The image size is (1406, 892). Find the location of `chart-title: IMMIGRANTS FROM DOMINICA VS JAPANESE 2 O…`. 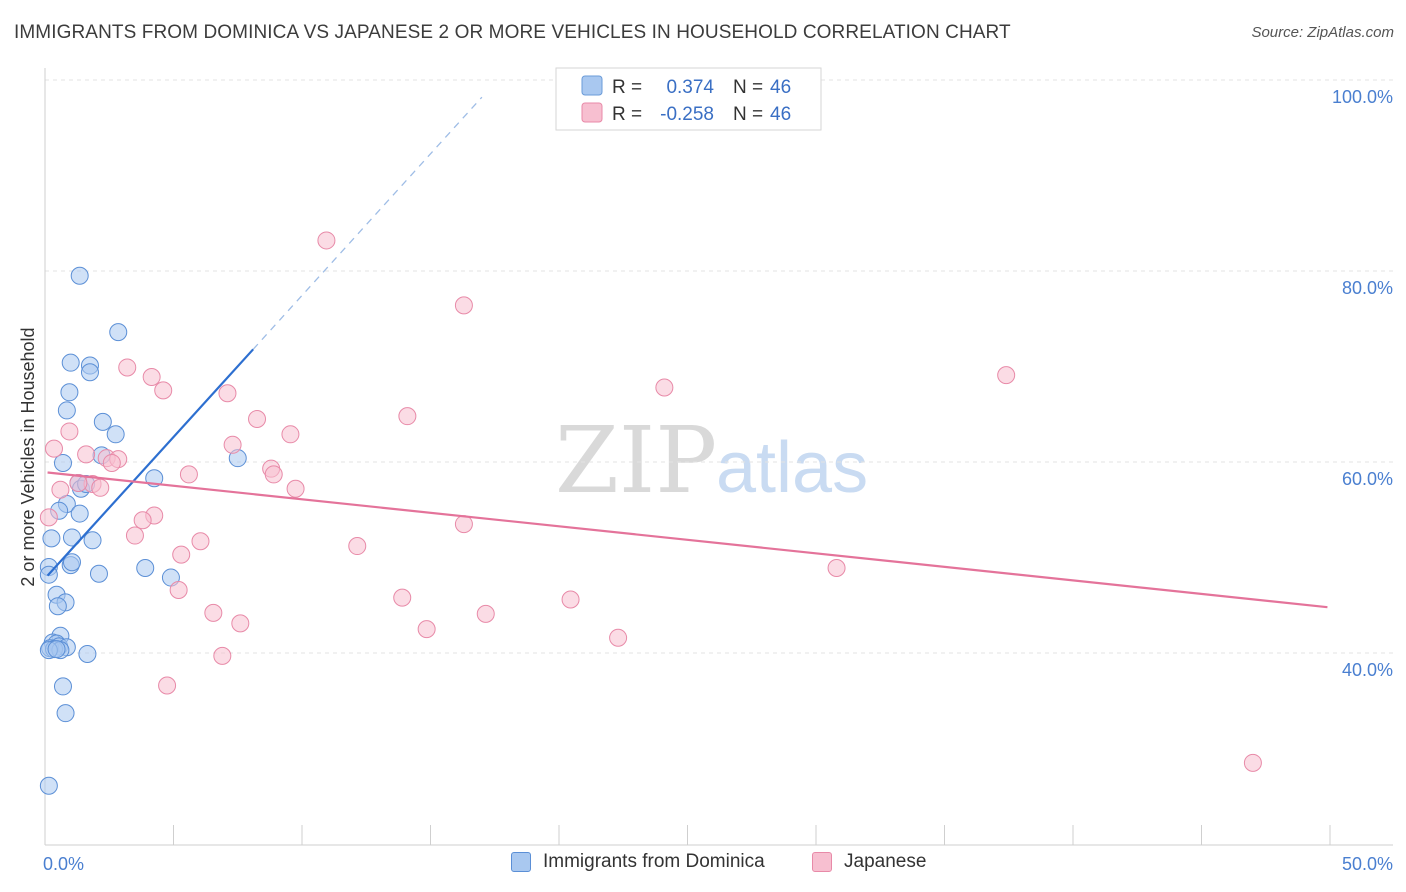

chart-title: IMMIGRANTS FROM DOMINICA VS JAPANESE 2 O… is located at coordinates (512, 32).